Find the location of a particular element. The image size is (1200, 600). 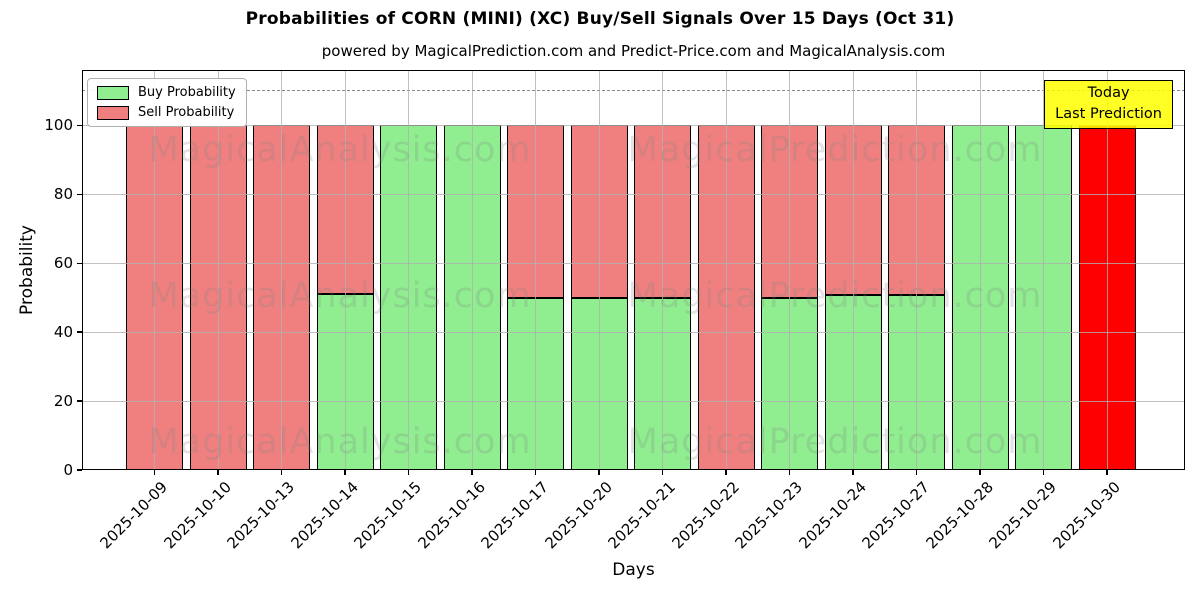

sell-swatch-icon is located at coordinates (113, 112).